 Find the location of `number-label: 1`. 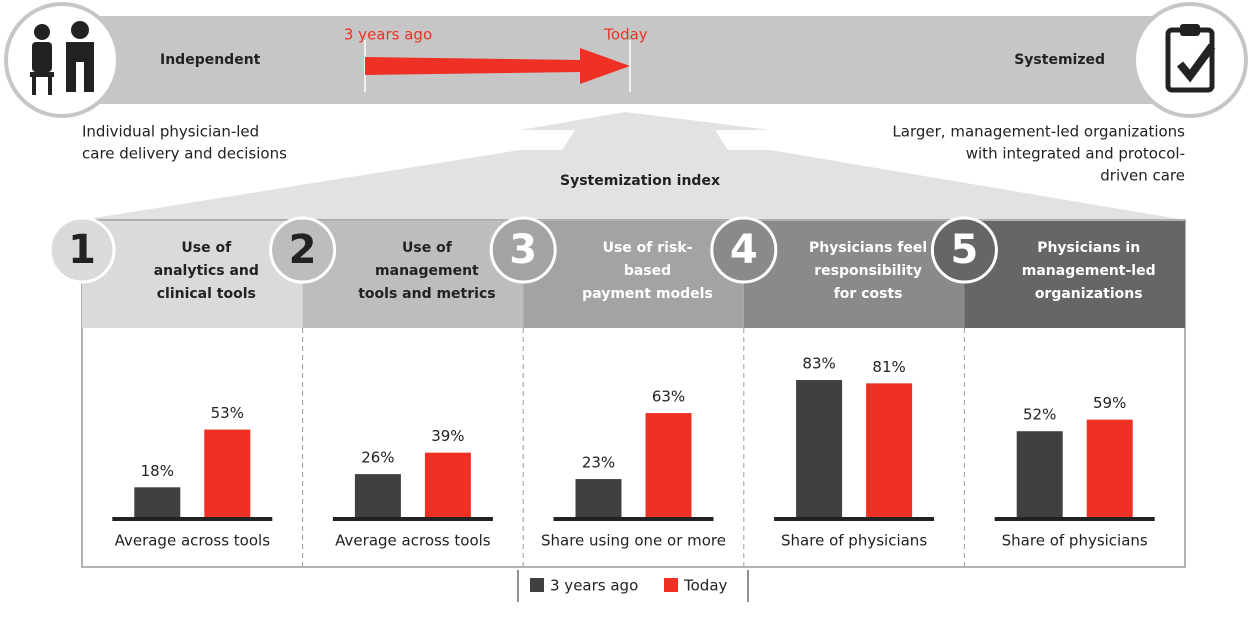

number-label: 1 is located at coordinates (82, 250).